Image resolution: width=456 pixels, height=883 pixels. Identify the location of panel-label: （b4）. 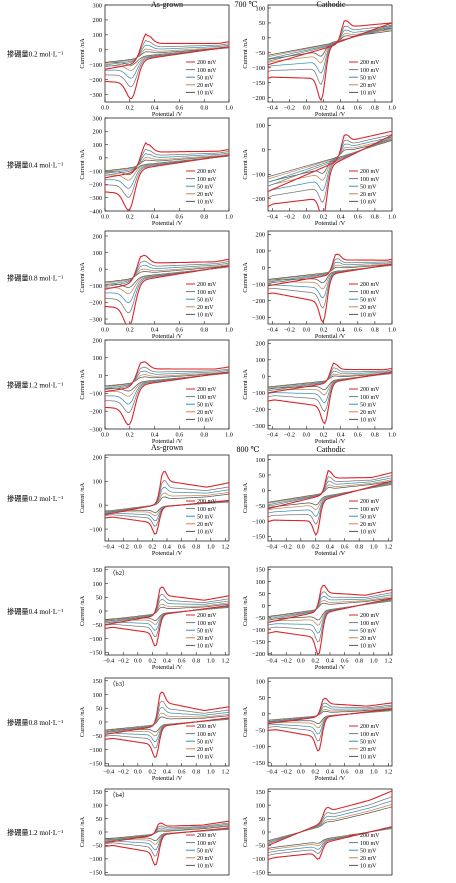
(119, 795).